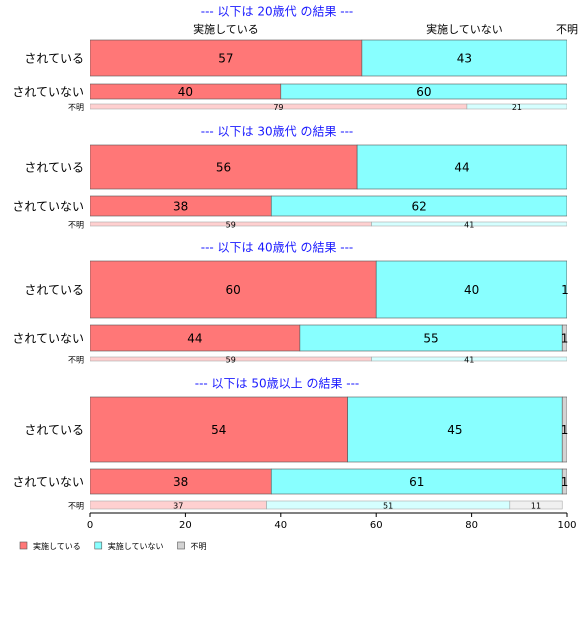 The width and height of the screenshot is (580, 636). I want to click on legend-label: 実施していない, so click(136, 546).